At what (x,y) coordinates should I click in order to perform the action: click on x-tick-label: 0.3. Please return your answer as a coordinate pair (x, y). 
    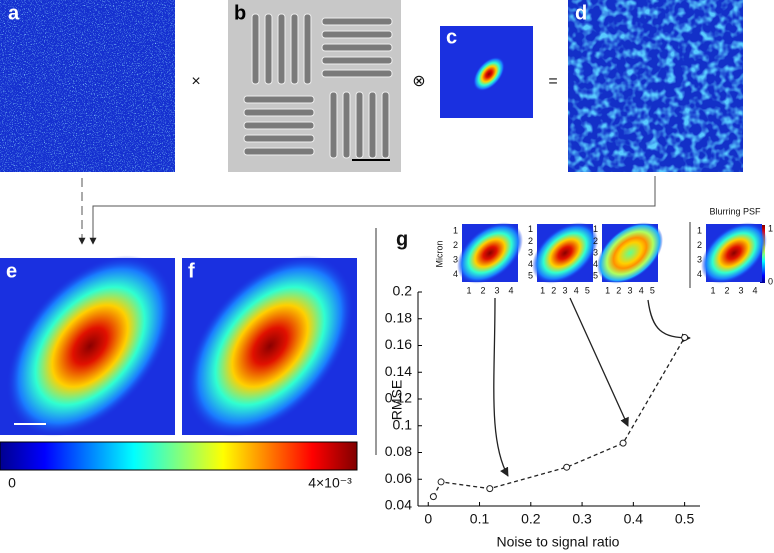
    Looking at the image, I should click on (582, 519).